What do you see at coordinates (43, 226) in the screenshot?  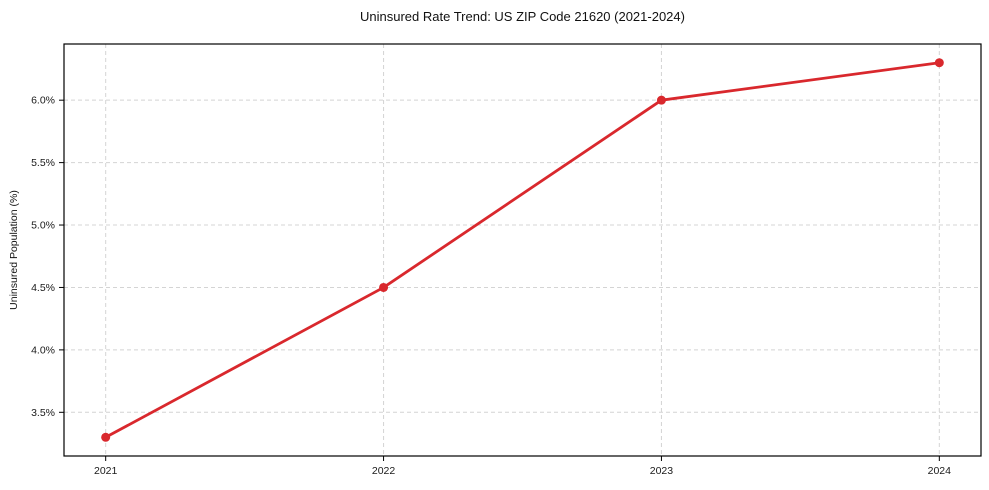 I see `y-tick-label: 5.0%` at bounding box center [43, 226].